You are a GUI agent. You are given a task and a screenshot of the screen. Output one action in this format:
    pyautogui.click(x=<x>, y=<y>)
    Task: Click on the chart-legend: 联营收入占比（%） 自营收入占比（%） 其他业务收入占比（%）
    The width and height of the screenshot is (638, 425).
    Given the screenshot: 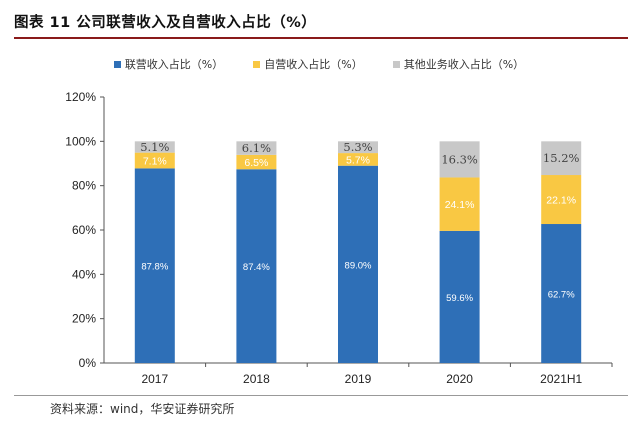 What is the action you would take?
    pyautogui.click(x=319, y=64)
    